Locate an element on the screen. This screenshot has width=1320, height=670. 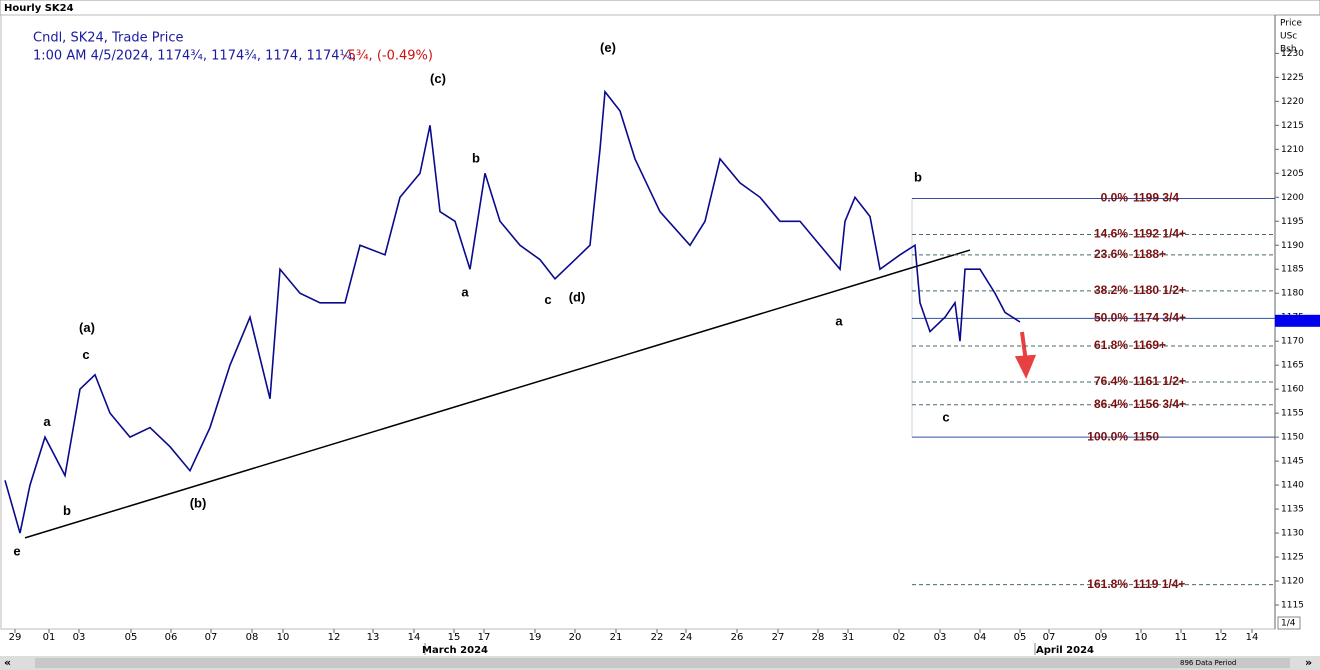
y-tick-label: 1135 is located at coordinates (1292, 510).